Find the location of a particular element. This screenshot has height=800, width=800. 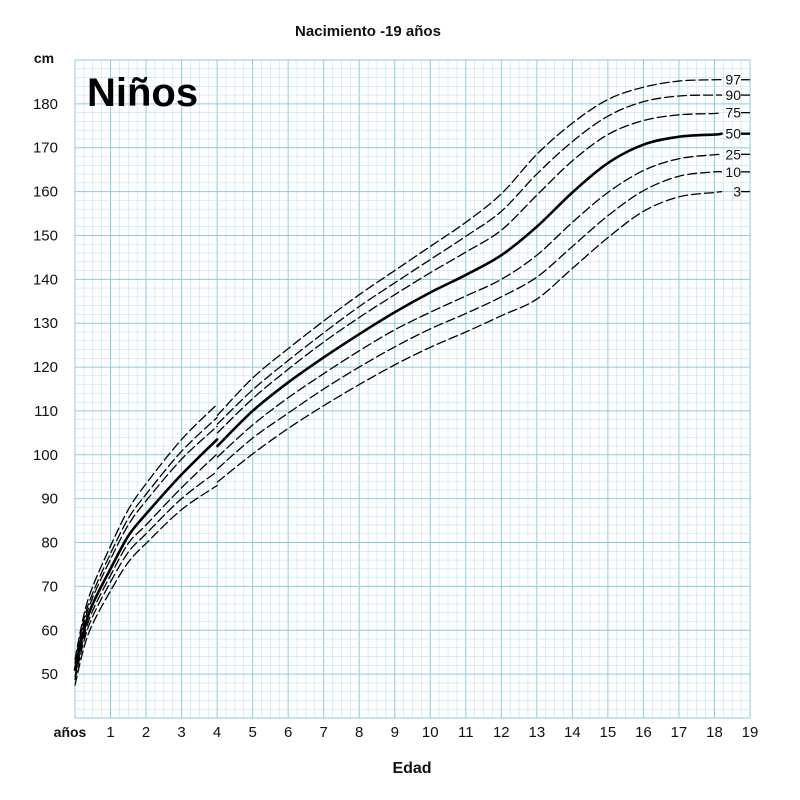

x-tick-label: 7 is located at coordinates (324, 732).